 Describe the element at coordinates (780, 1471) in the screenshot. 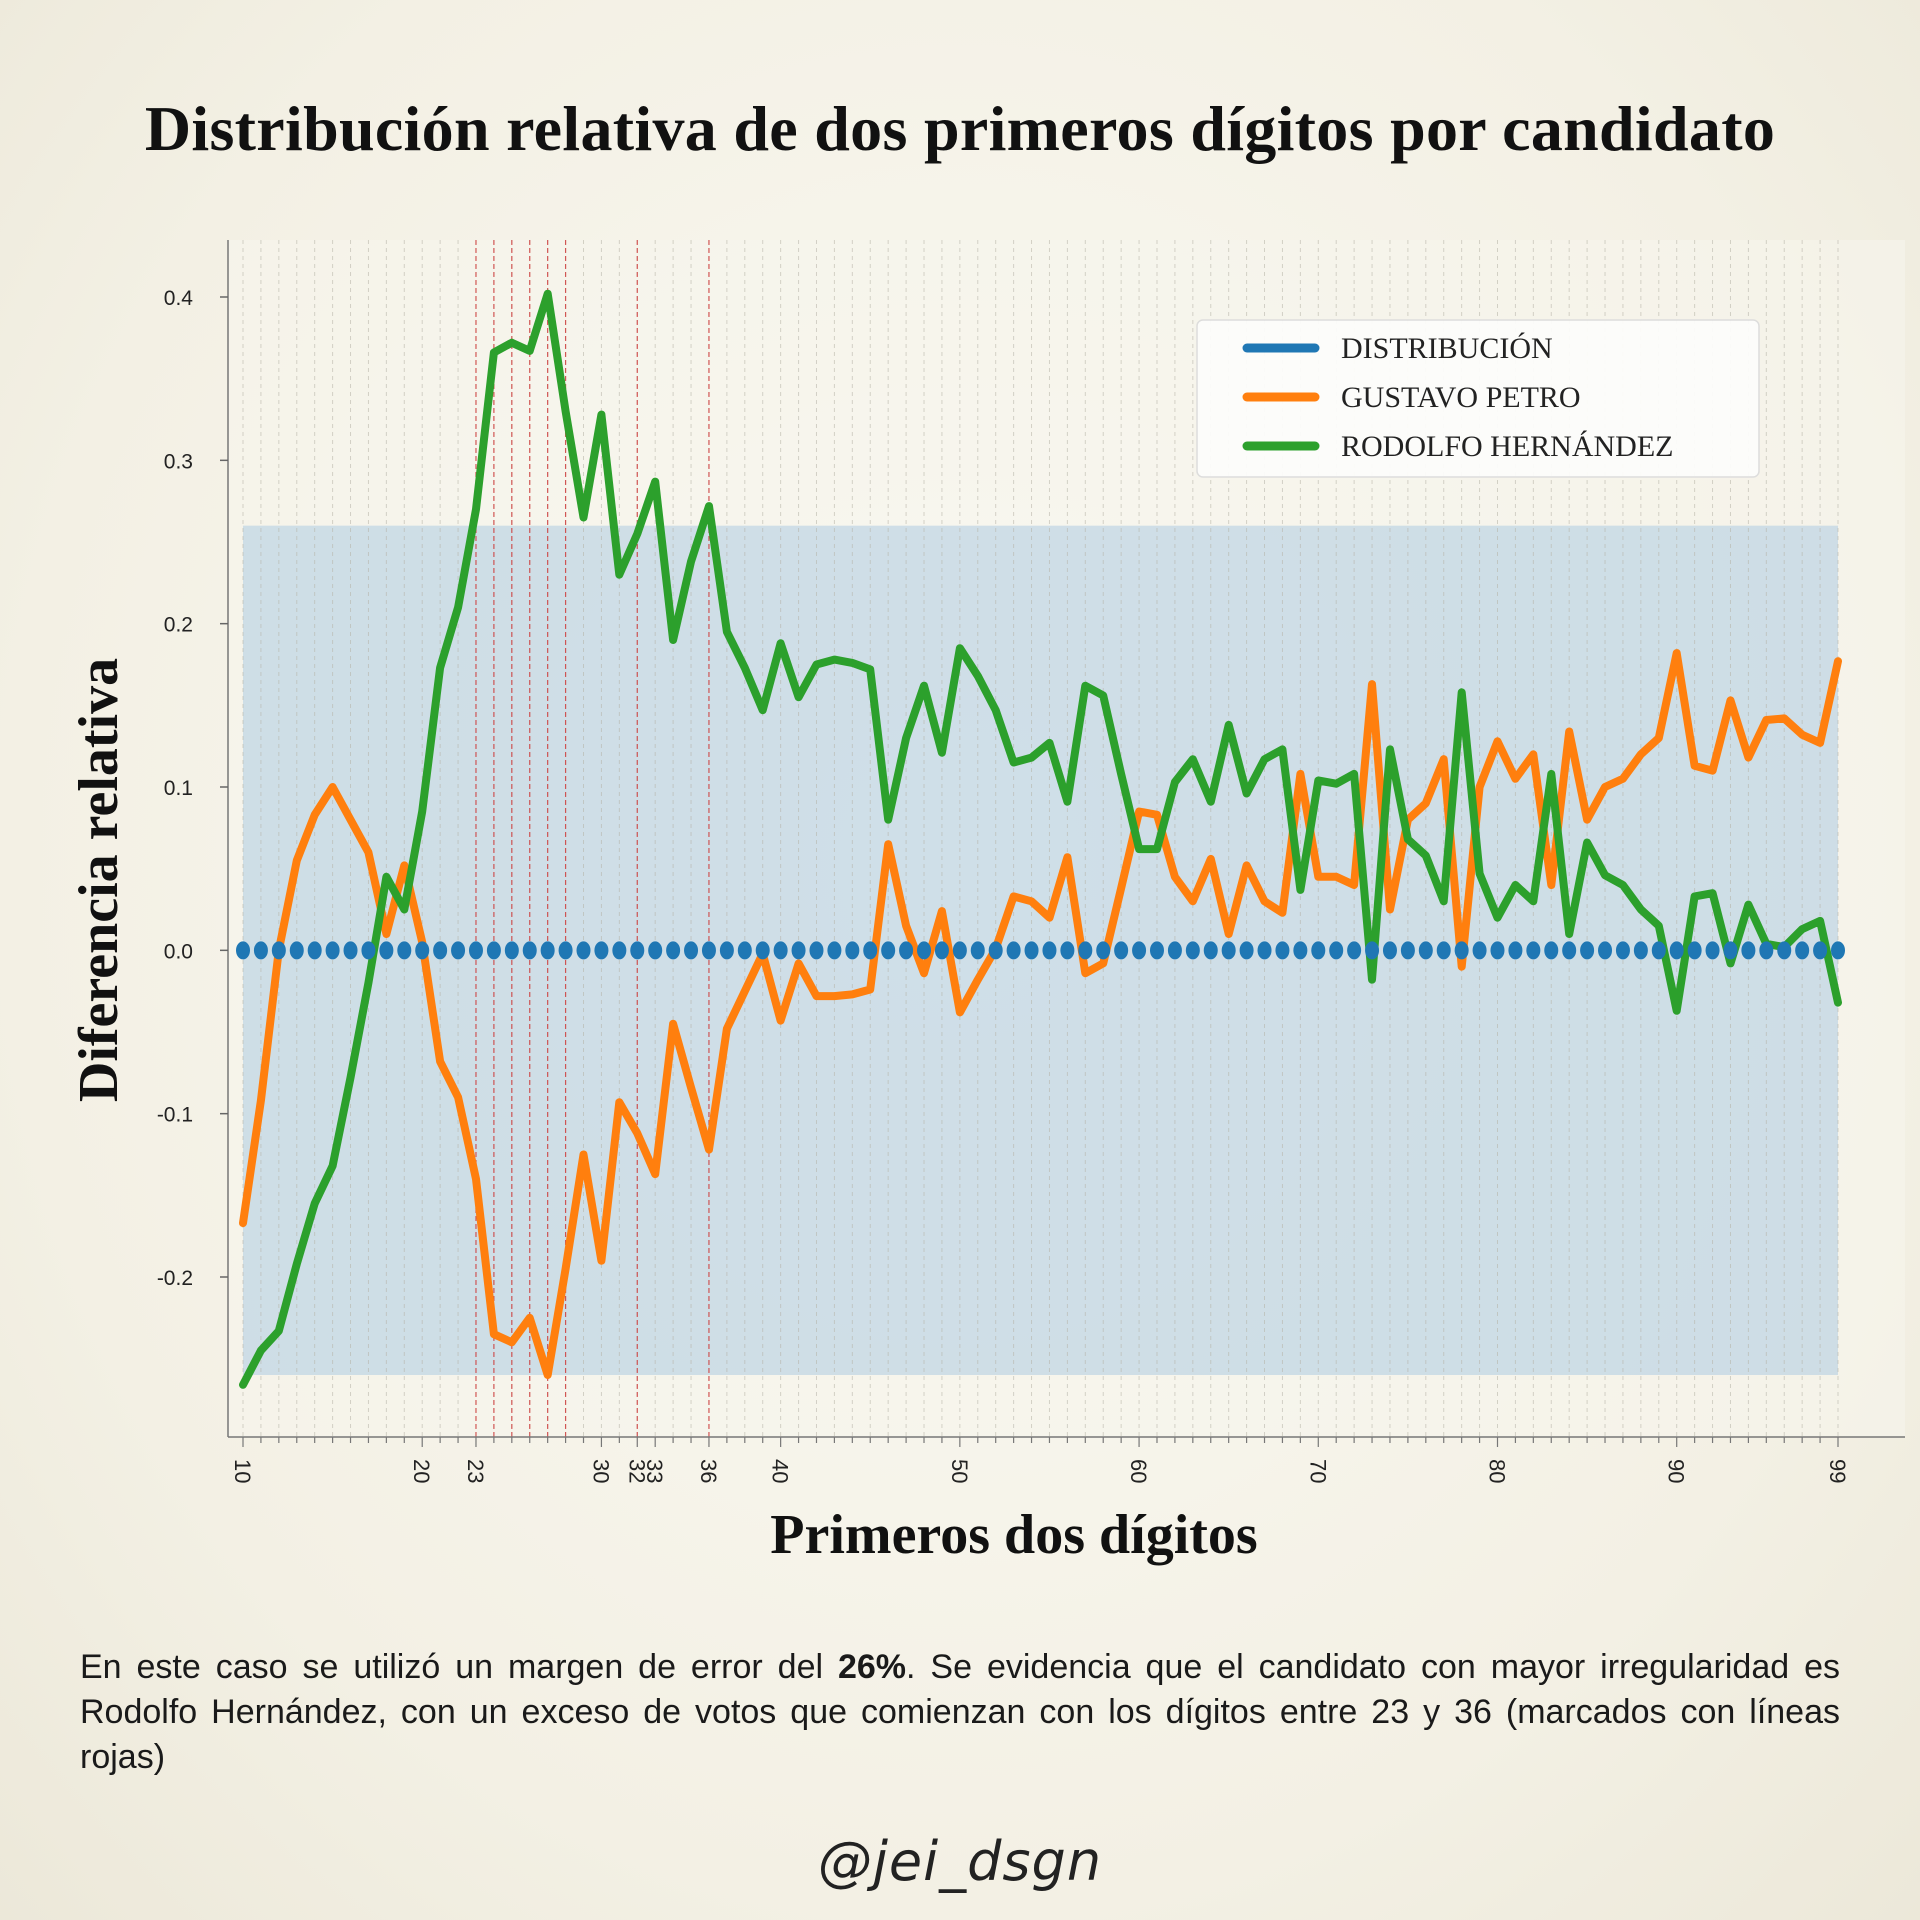

I see `x-tick-label: 40` at that location.